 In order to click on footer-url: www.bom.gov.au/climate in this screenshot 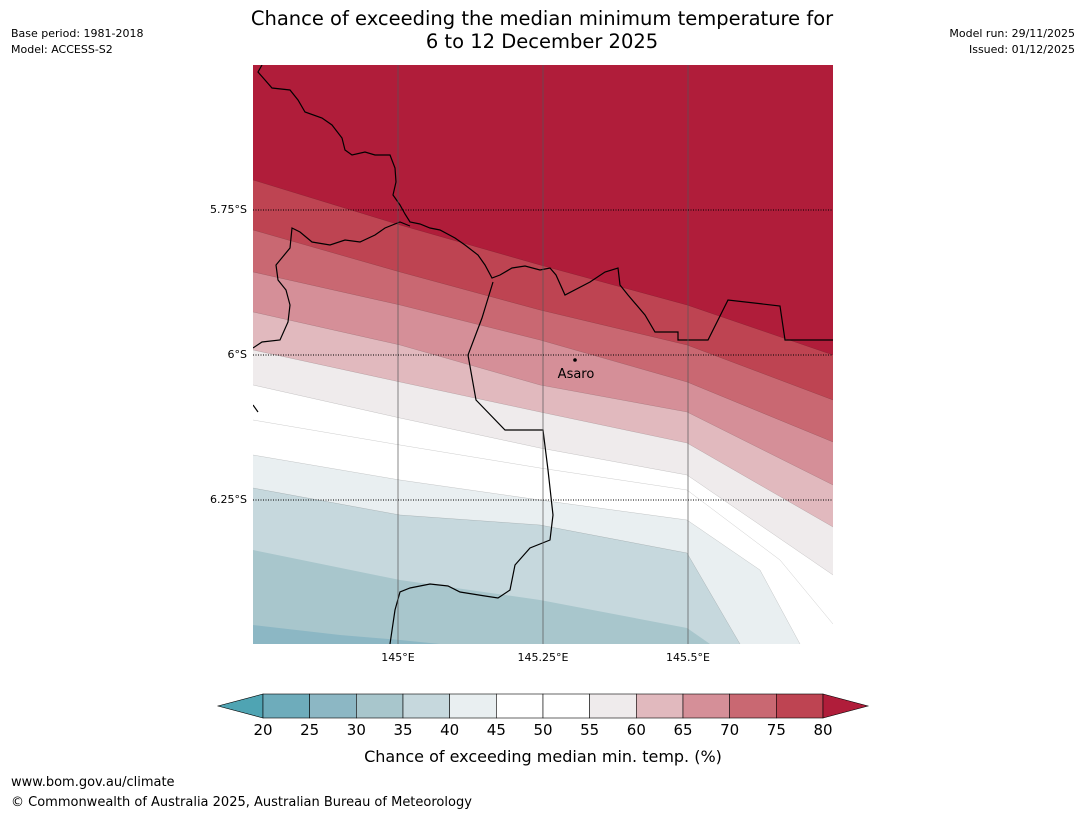, I will do `click(93, 782)`.